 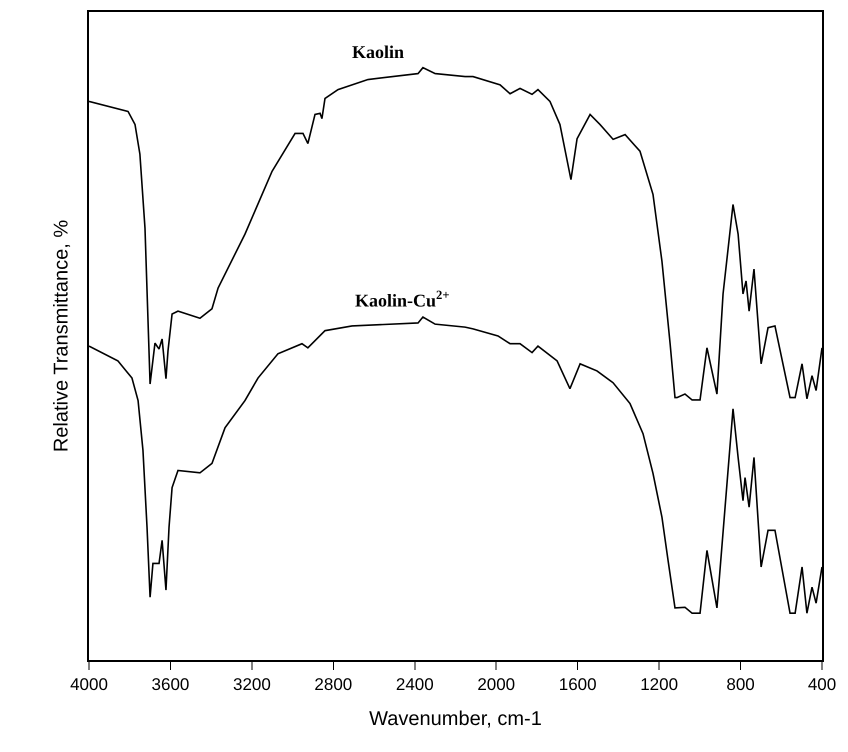 What do you see at coordinates (455, 719) in the screenshot?
I see `x-axis-title: Wavenumber, cm-1` at bounding box center [455, 719].